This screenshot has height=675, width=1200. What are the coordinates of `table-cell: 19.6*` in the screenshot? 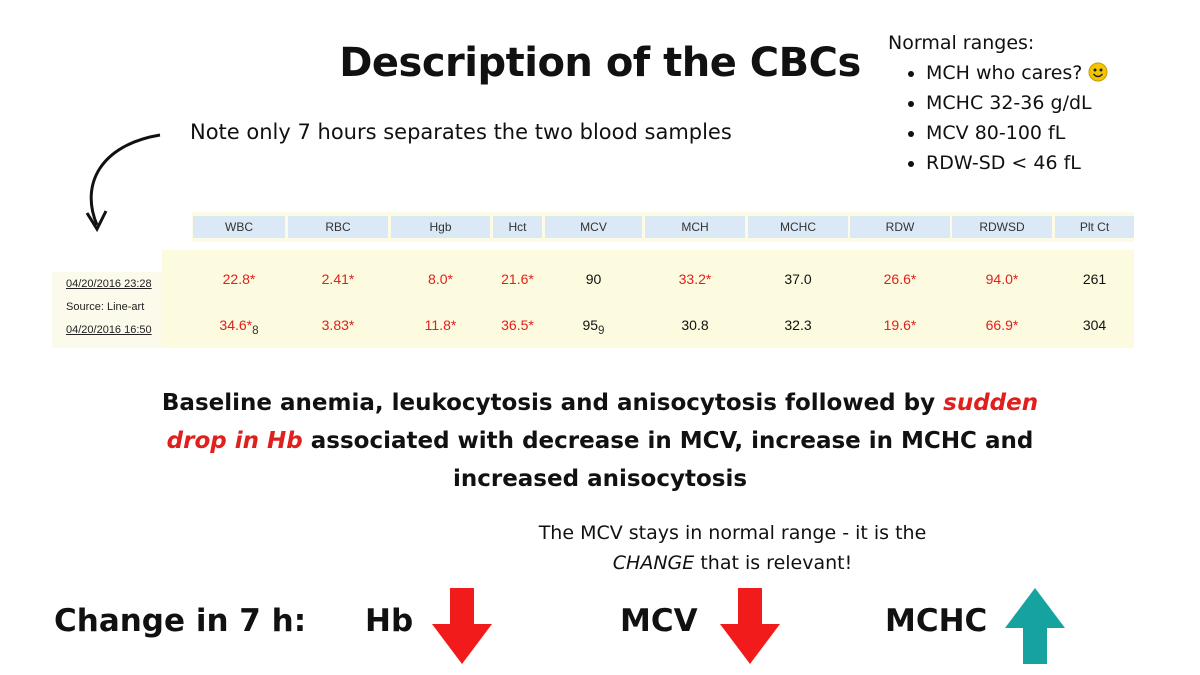 It's located at (900, 325).